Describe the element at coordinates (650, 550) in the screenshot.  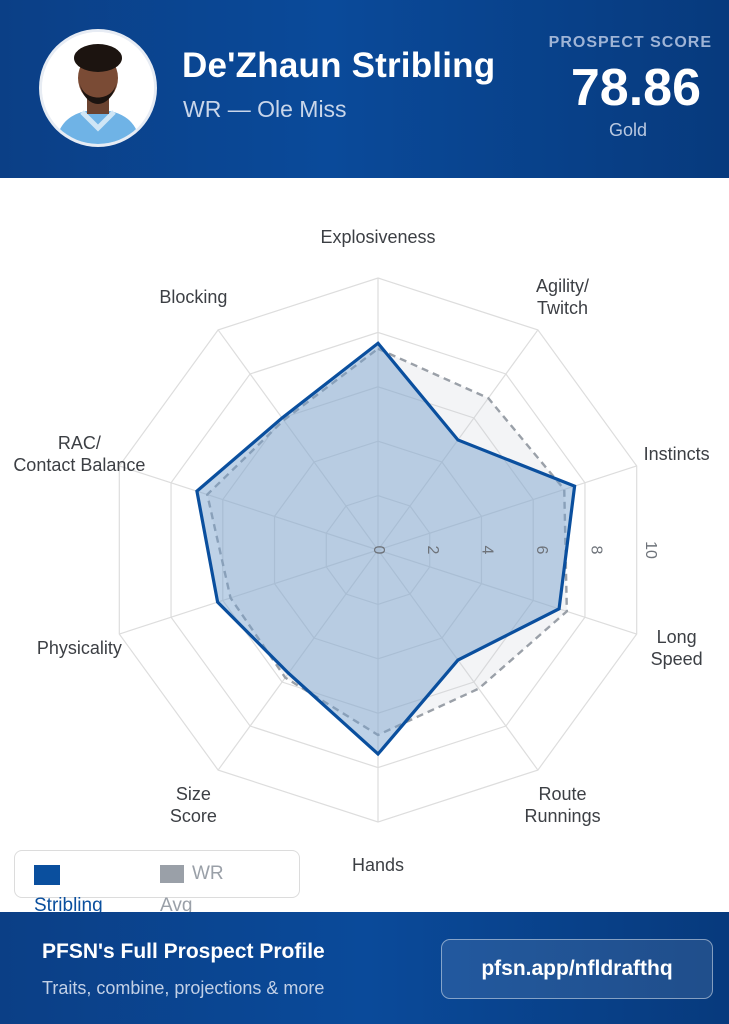
I see `radial-tick-label-10: 10` at that location.